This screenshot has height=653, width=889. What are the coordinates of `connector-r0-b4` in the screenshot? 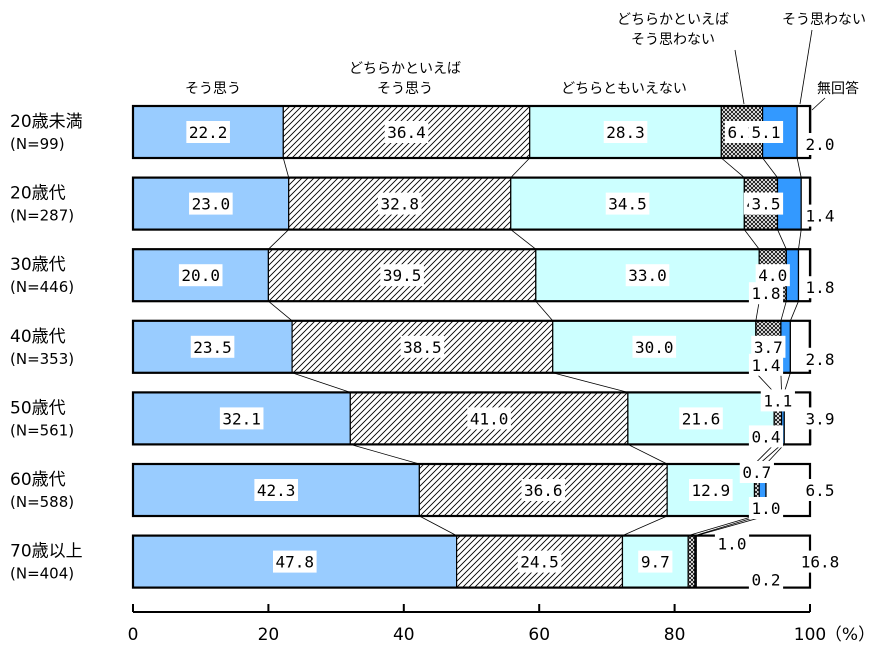 It's located at (799, 167).